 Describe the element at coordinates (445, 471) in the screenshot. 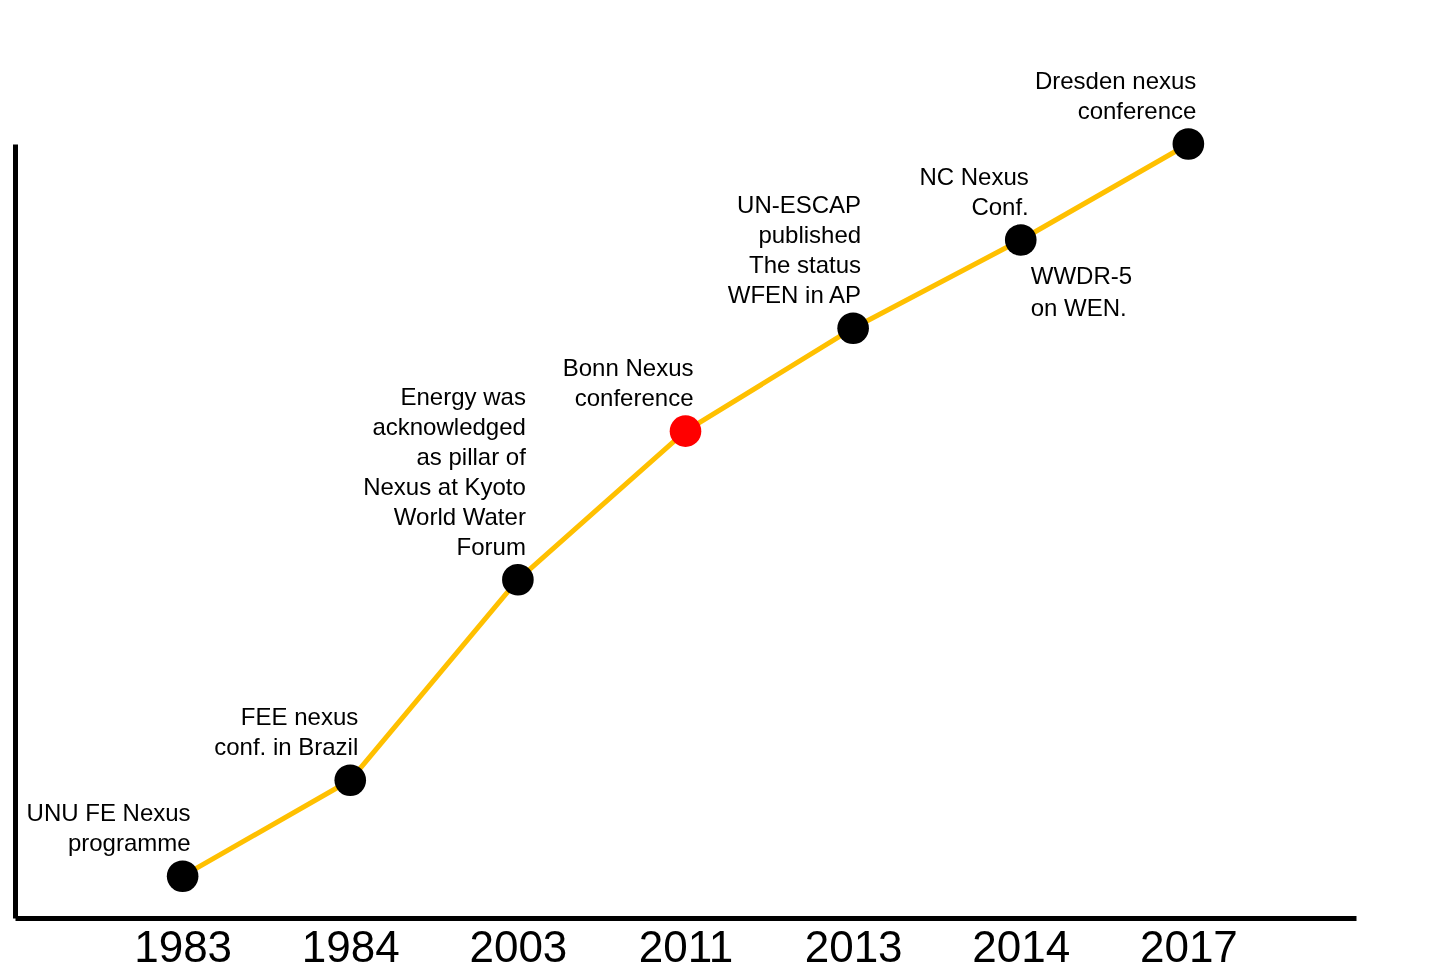

I see `annotation: Energy was acknowledged as pillar of Nexus at Kyoto World Water Forum` at that location.